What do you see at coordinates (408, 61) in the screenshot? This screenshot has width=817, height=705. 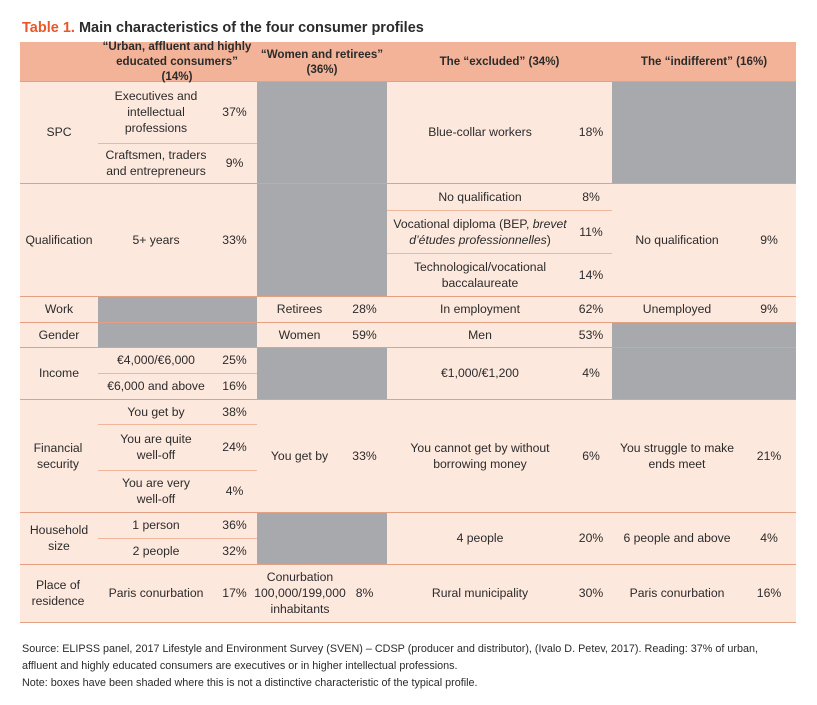 I see `header-band` at bounding box center [408, 61].